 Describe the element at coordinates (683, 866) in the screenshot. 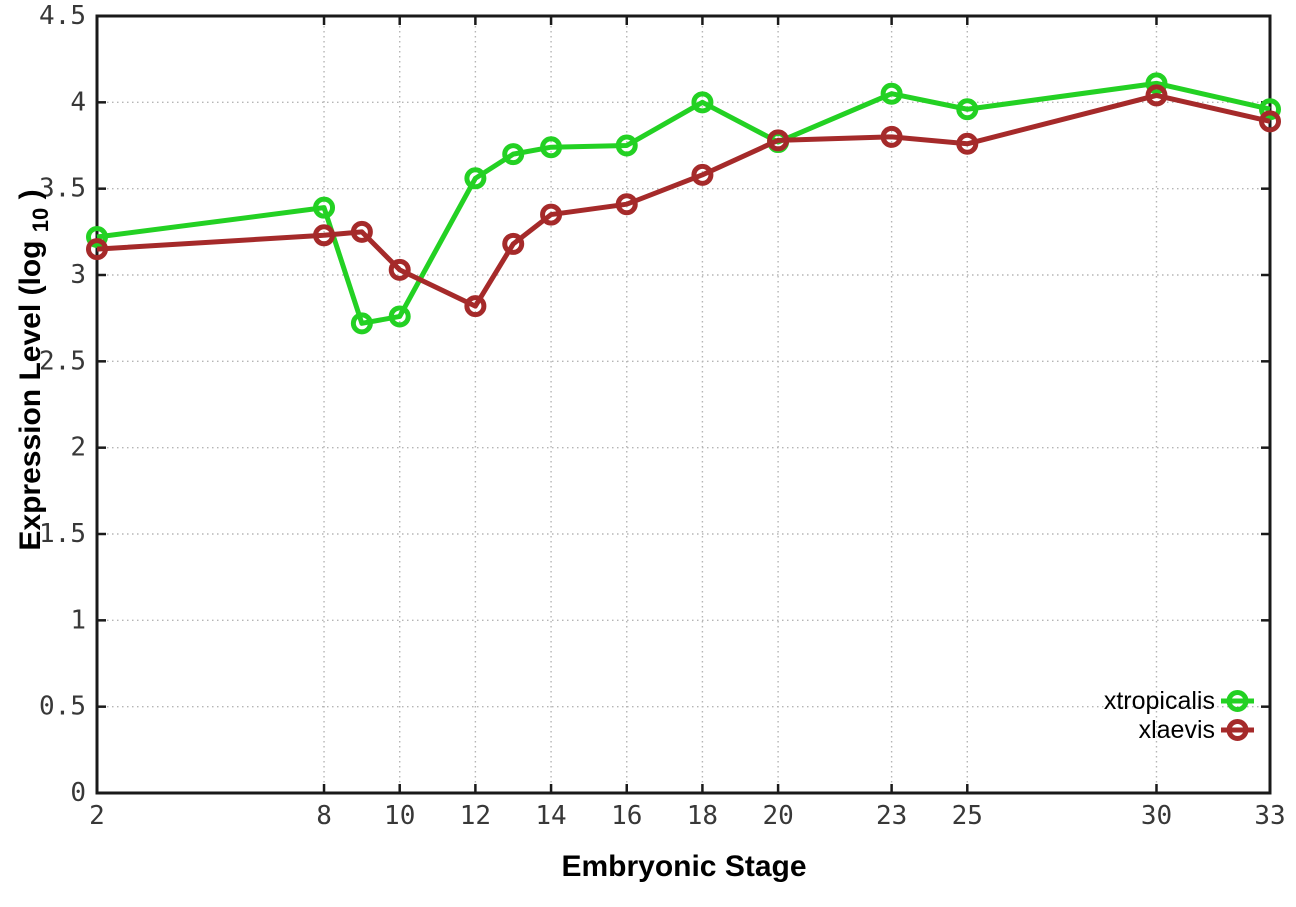

I see `x-axis-title: Embryonic Stage` at that location.